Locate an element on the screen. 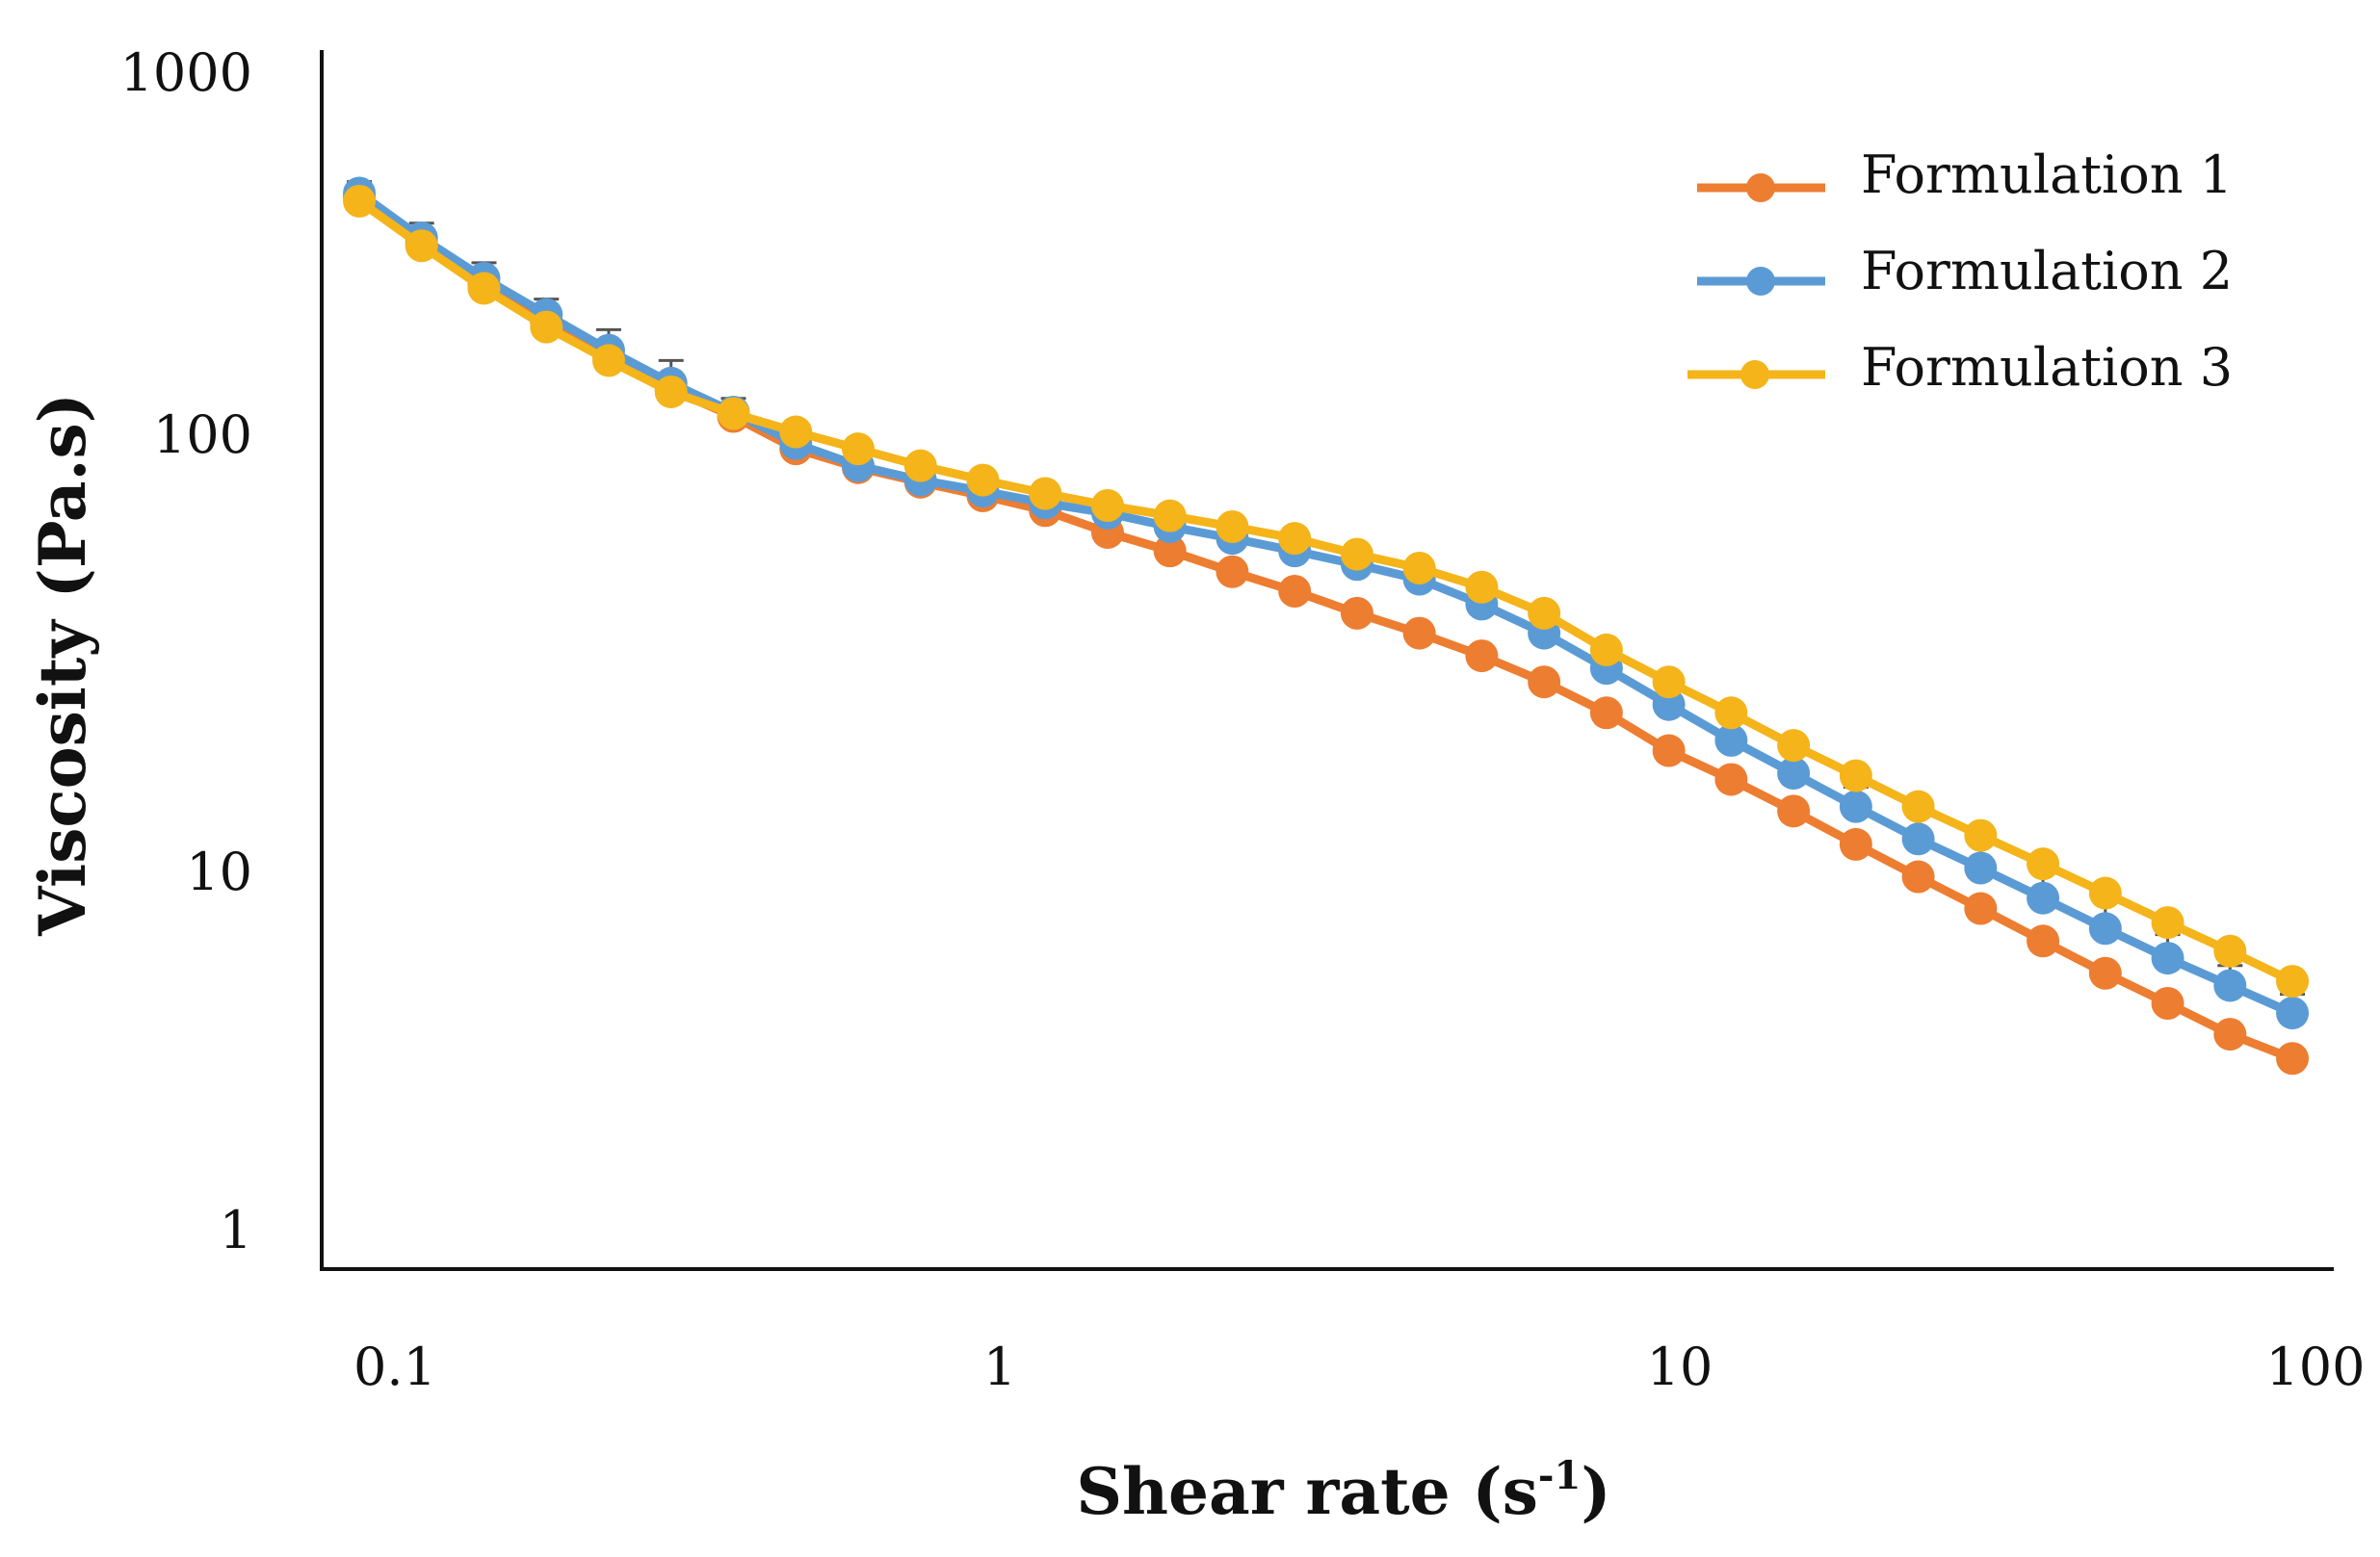 The image size is (2380, 1557). legend-entry-formulation-1: Formulation 1 is located at coordinates (1965, 174).